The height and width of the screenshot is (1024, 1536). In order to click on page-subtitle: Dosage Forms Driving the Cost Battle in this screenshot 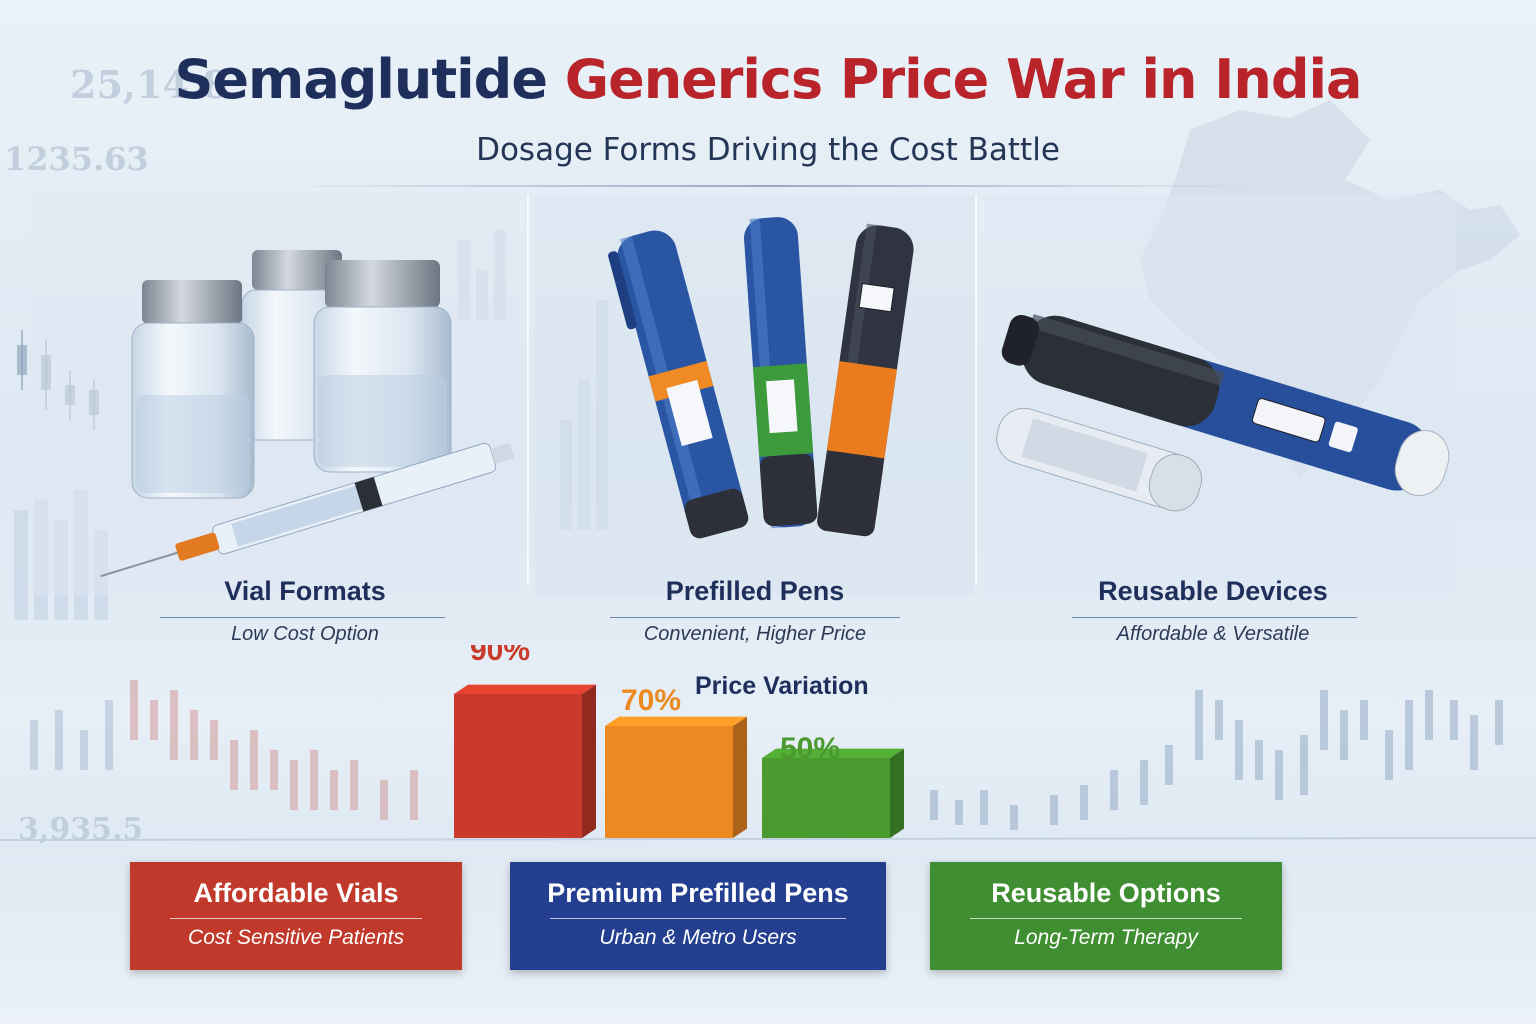, I will do `click(768, 150)`.